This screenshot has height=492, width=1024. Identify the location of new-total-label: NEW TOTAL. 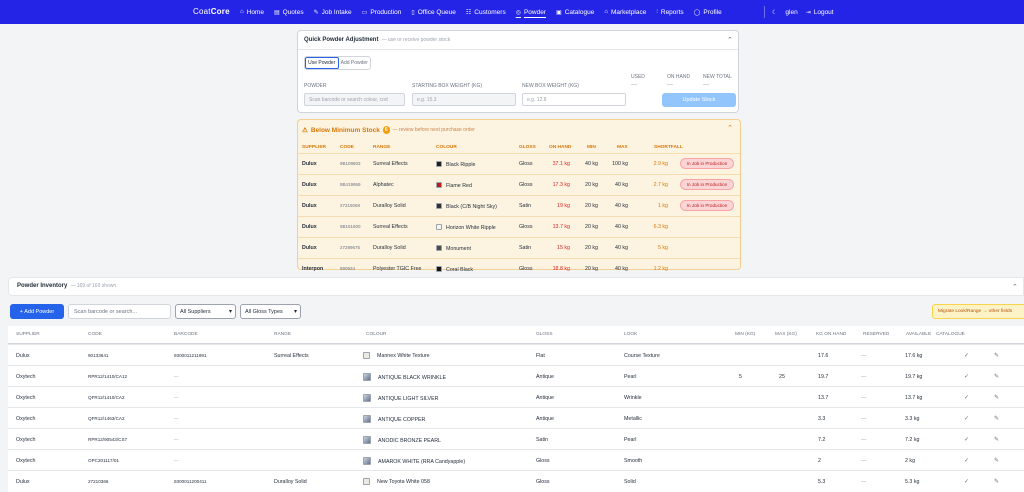
(717, 77).